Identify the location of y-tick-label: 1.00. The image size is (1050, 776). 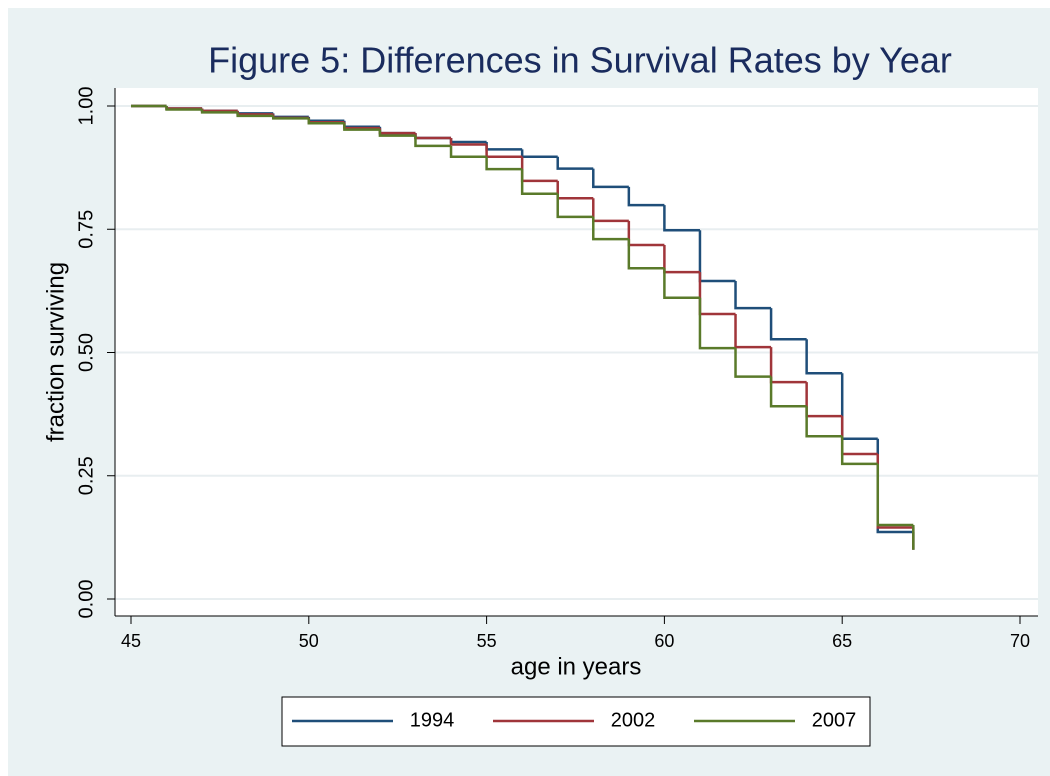
(86, 106).